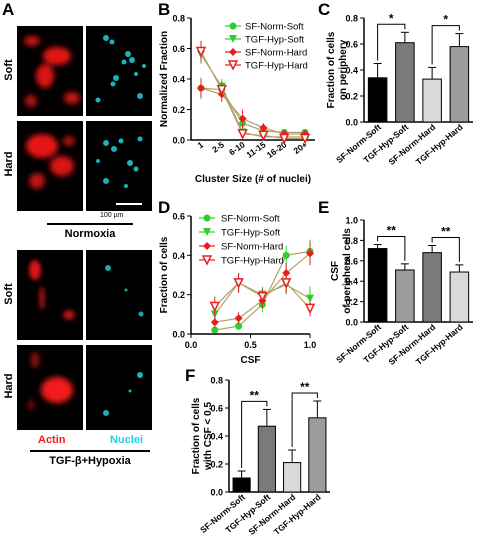  What do you see at coordinates (274, 27) in the screenshot?
I see `chart-b-legend-label: SF-Norm-Soft` at bounding box center [274, 27].